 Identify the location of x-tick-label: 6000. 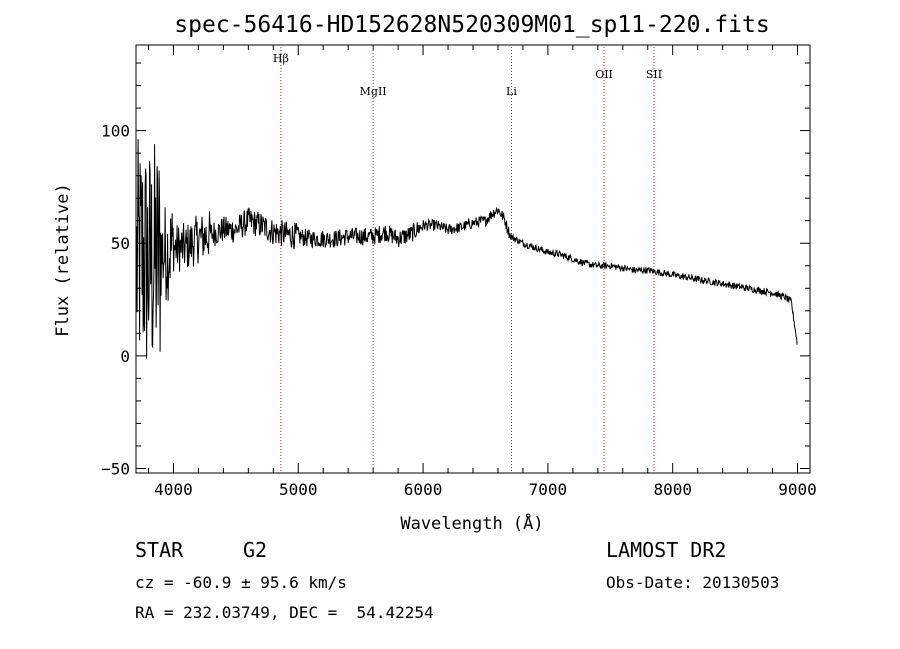
(423, 489).